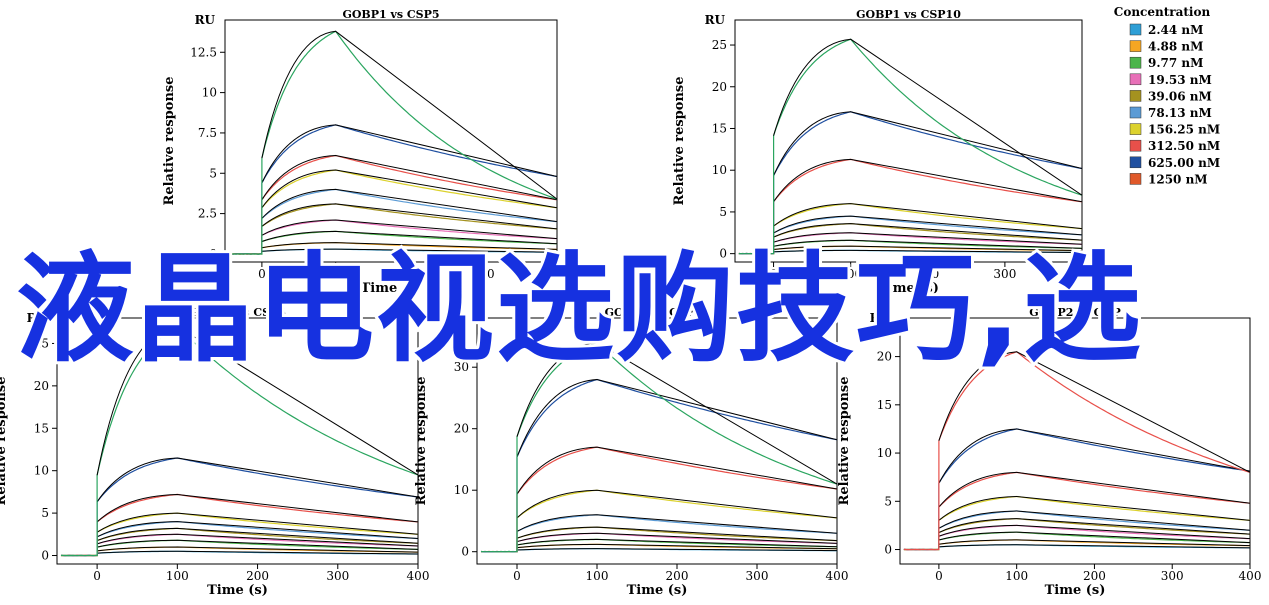 This screenshot has height=605, width=1269. I want to click on ru-unit-label: RU, so click(457, 318).